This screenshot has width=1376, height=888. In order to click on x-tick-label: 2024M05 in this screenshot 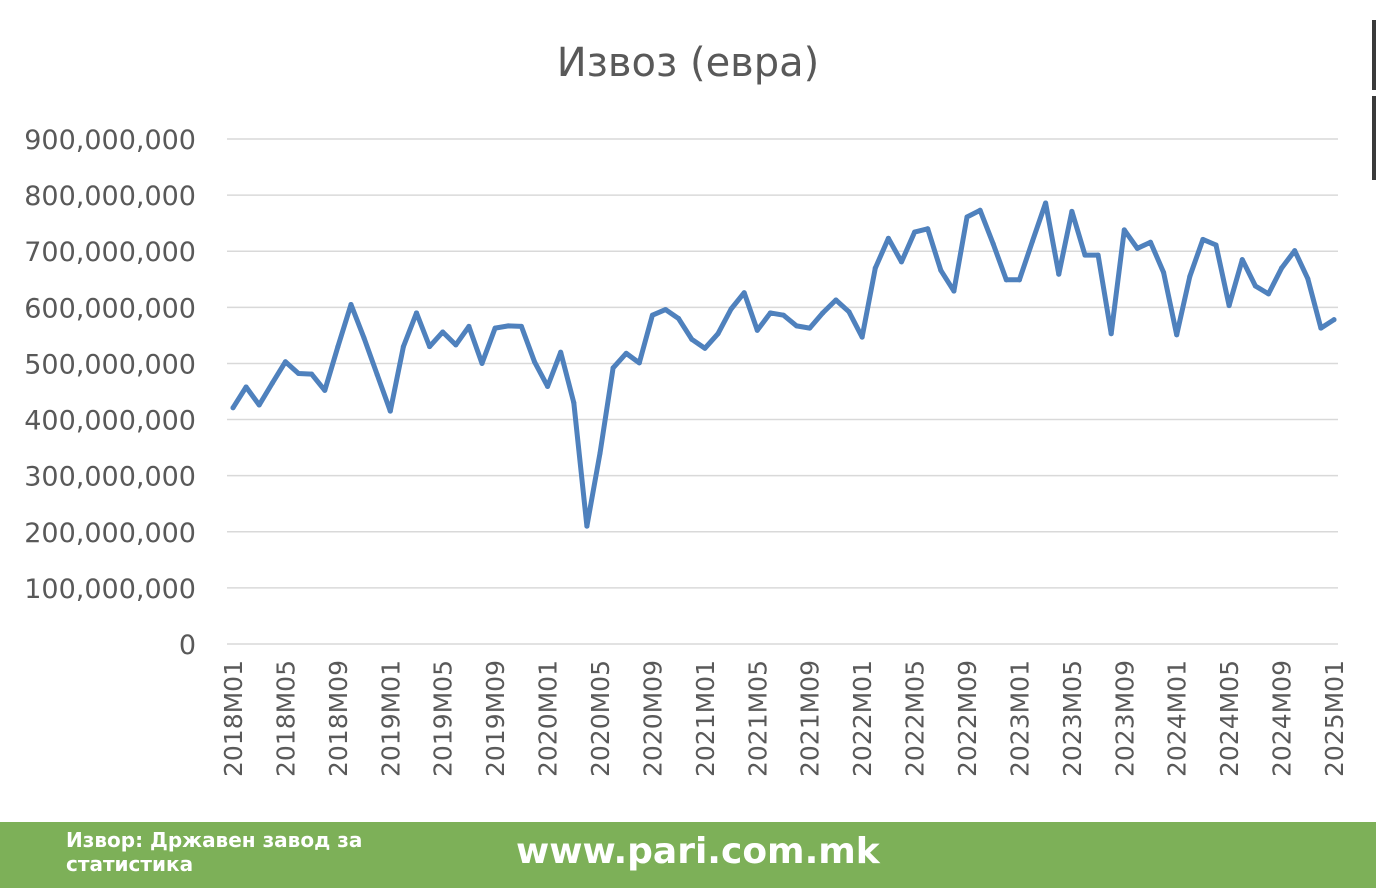, I will do `click(1229, 718)`.